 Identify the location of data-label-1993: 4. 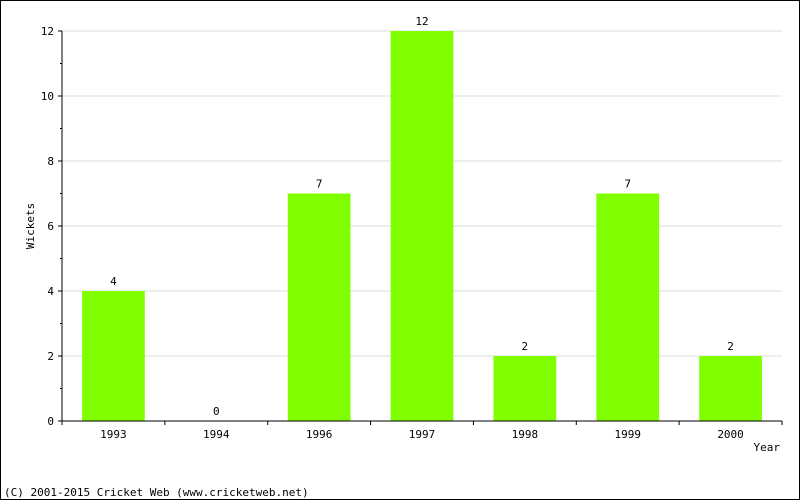
(113, 281).